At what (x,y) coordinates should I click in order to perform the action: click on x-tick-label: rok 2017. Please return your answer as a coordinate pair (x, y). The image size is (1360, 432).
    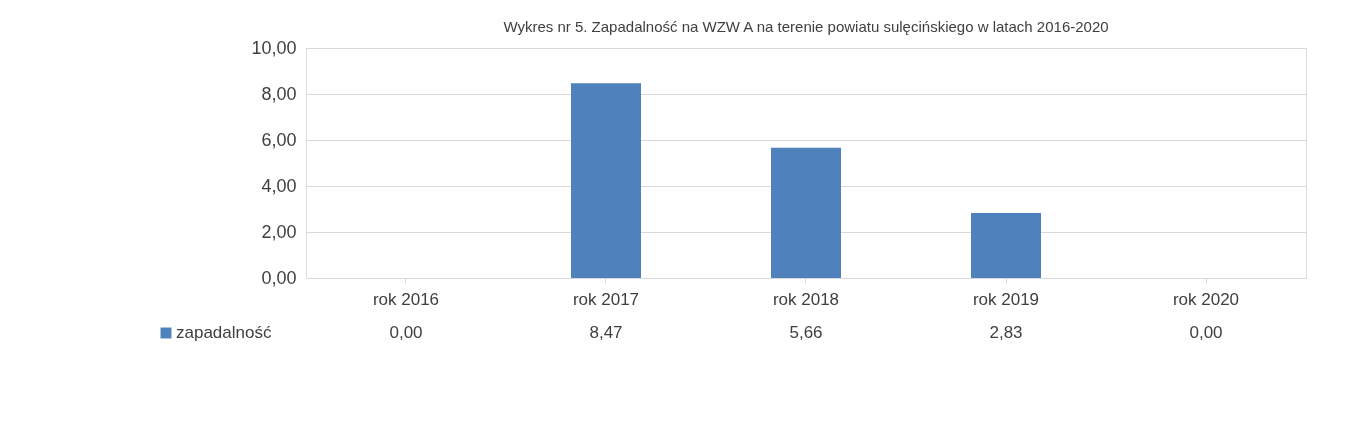
    Looking at the image, I should click on (606, 299).